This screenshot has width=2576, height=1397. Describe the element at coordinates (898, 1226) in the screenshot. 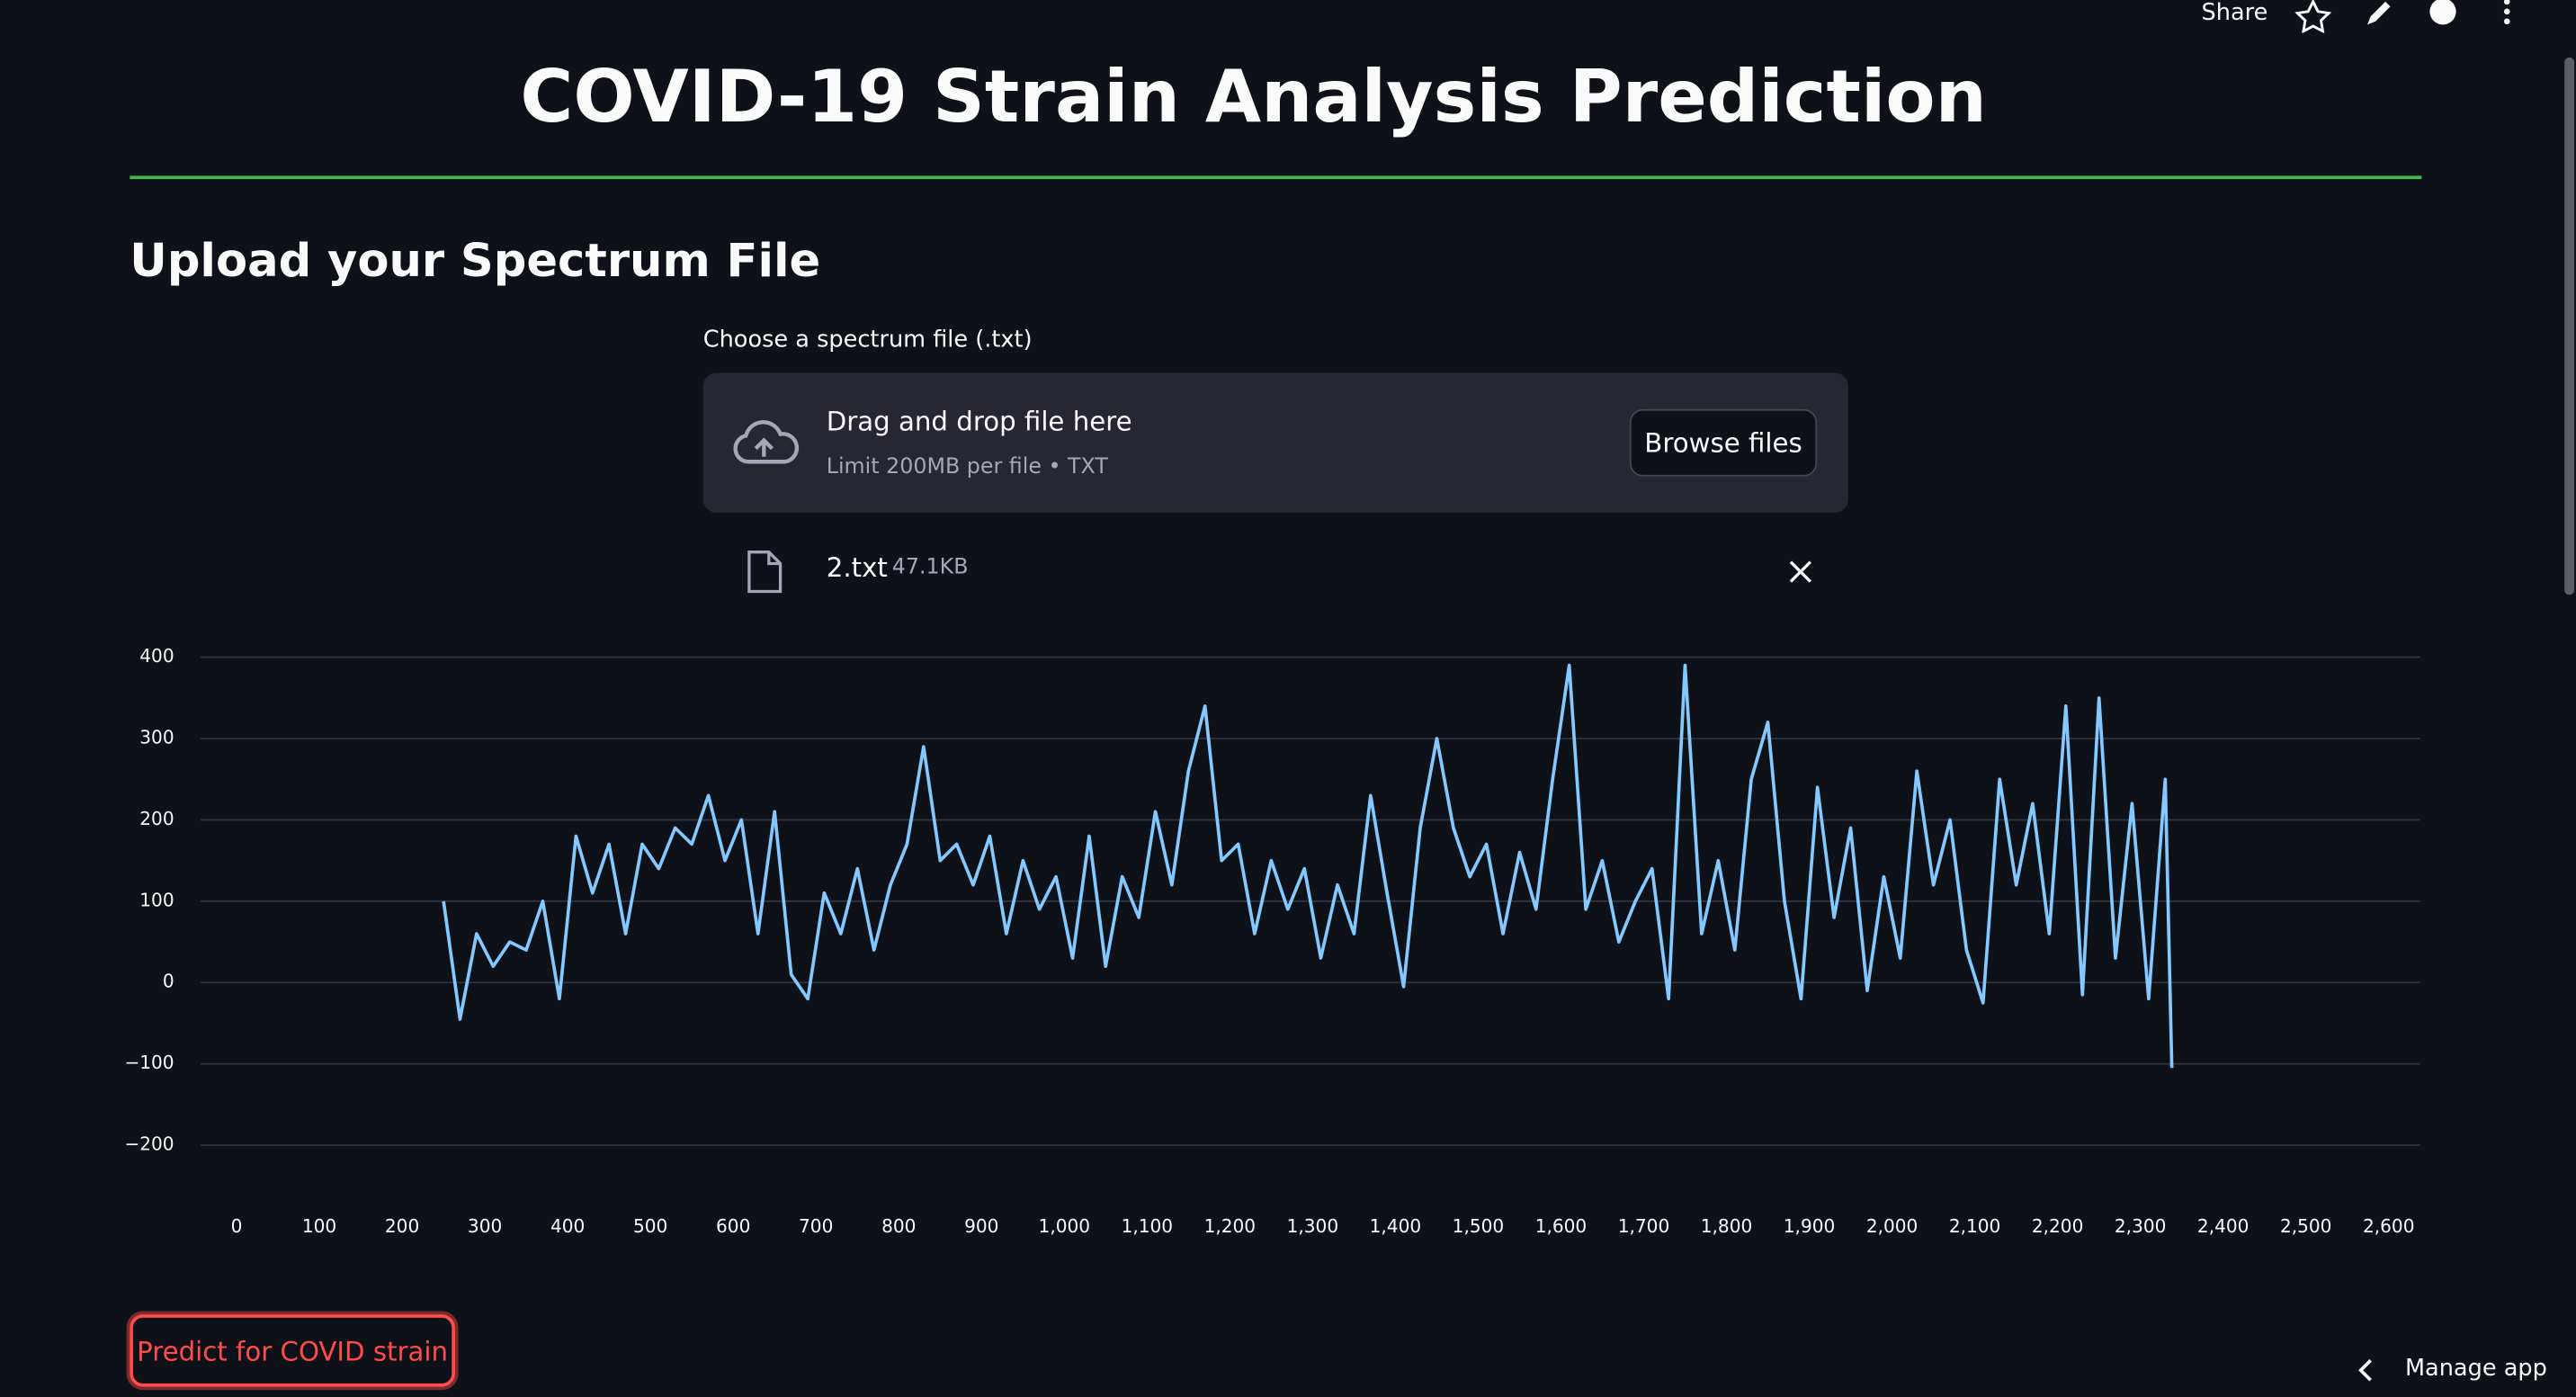

I see `x-tick-label: 800` at that location.